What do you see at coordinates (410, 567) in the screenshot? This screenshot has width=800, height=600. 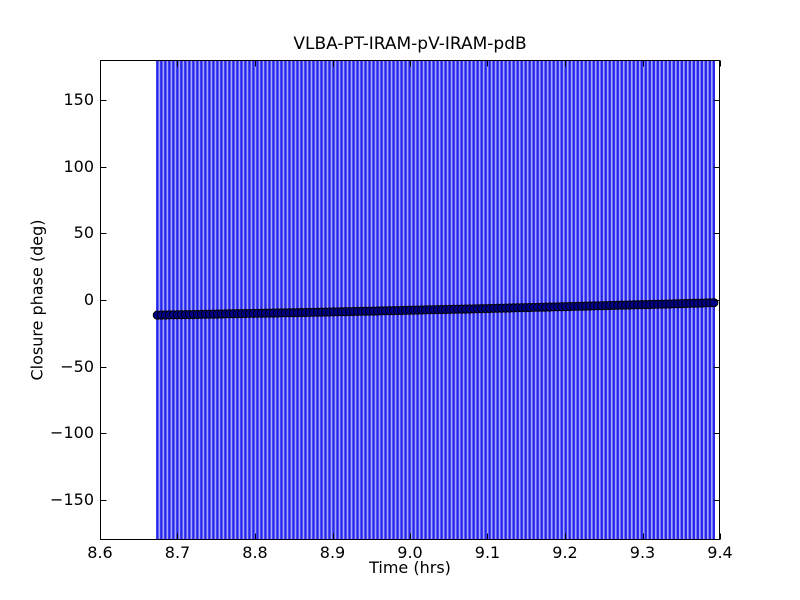 I see `x-axis-label: Time (hrs)` at bounding box center [410, 567].